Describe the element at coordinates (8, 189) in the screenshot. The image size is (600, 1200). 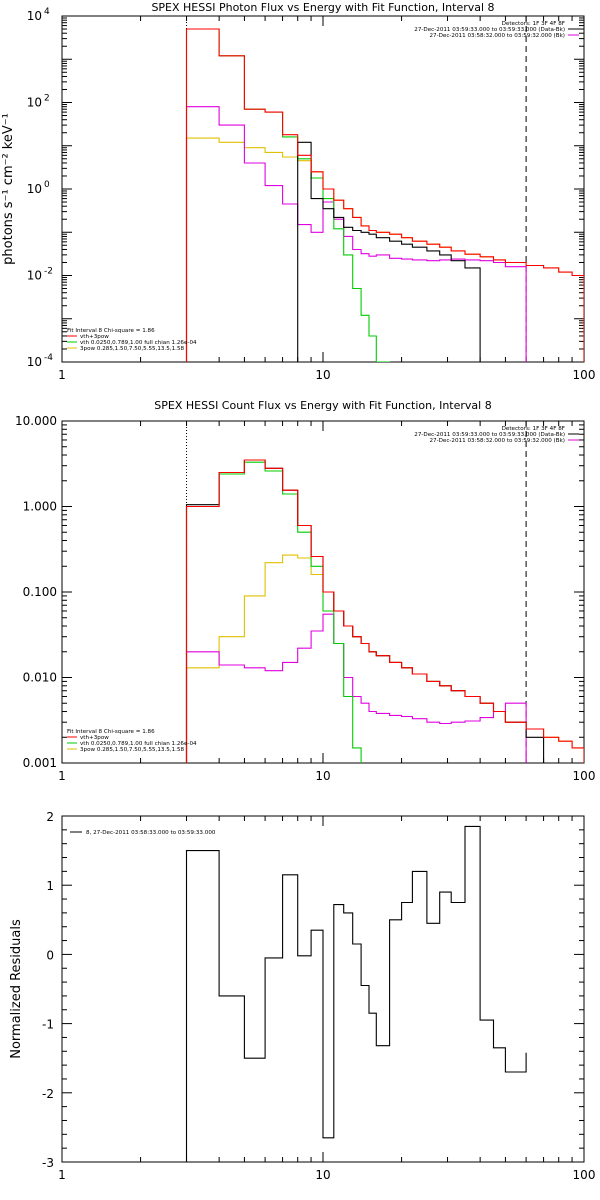
I see `y-axis-label: photons s⁻¹ cm⁻² keV⁻¹` at that location.